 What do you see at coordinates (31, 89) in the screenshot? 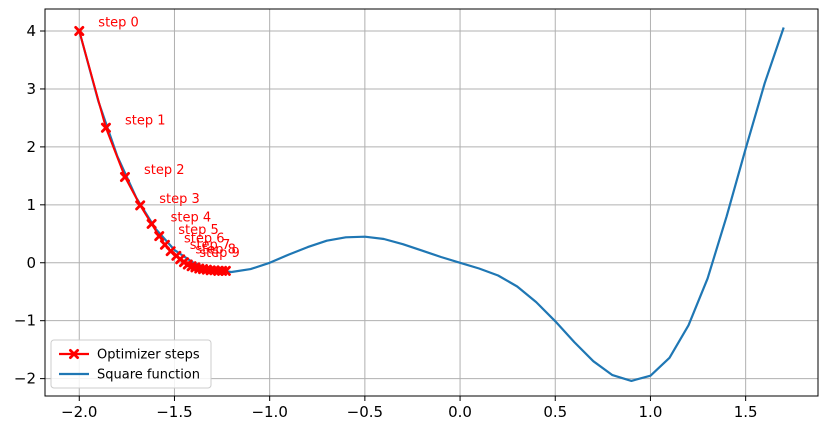
I see `y-tick-label: 3` at bounding box center [31, 89].